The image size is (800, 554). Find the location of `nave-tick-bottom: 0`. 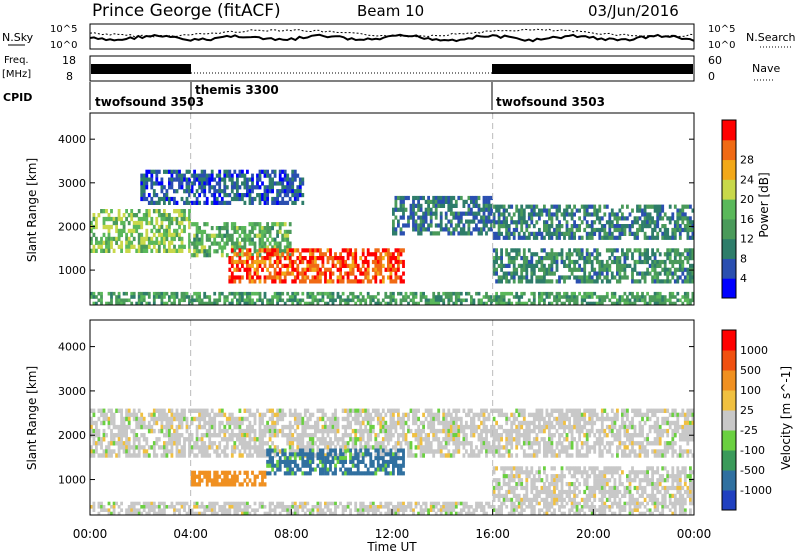

nave-tick-bottom: 0 is located at coordinates (711, 76).